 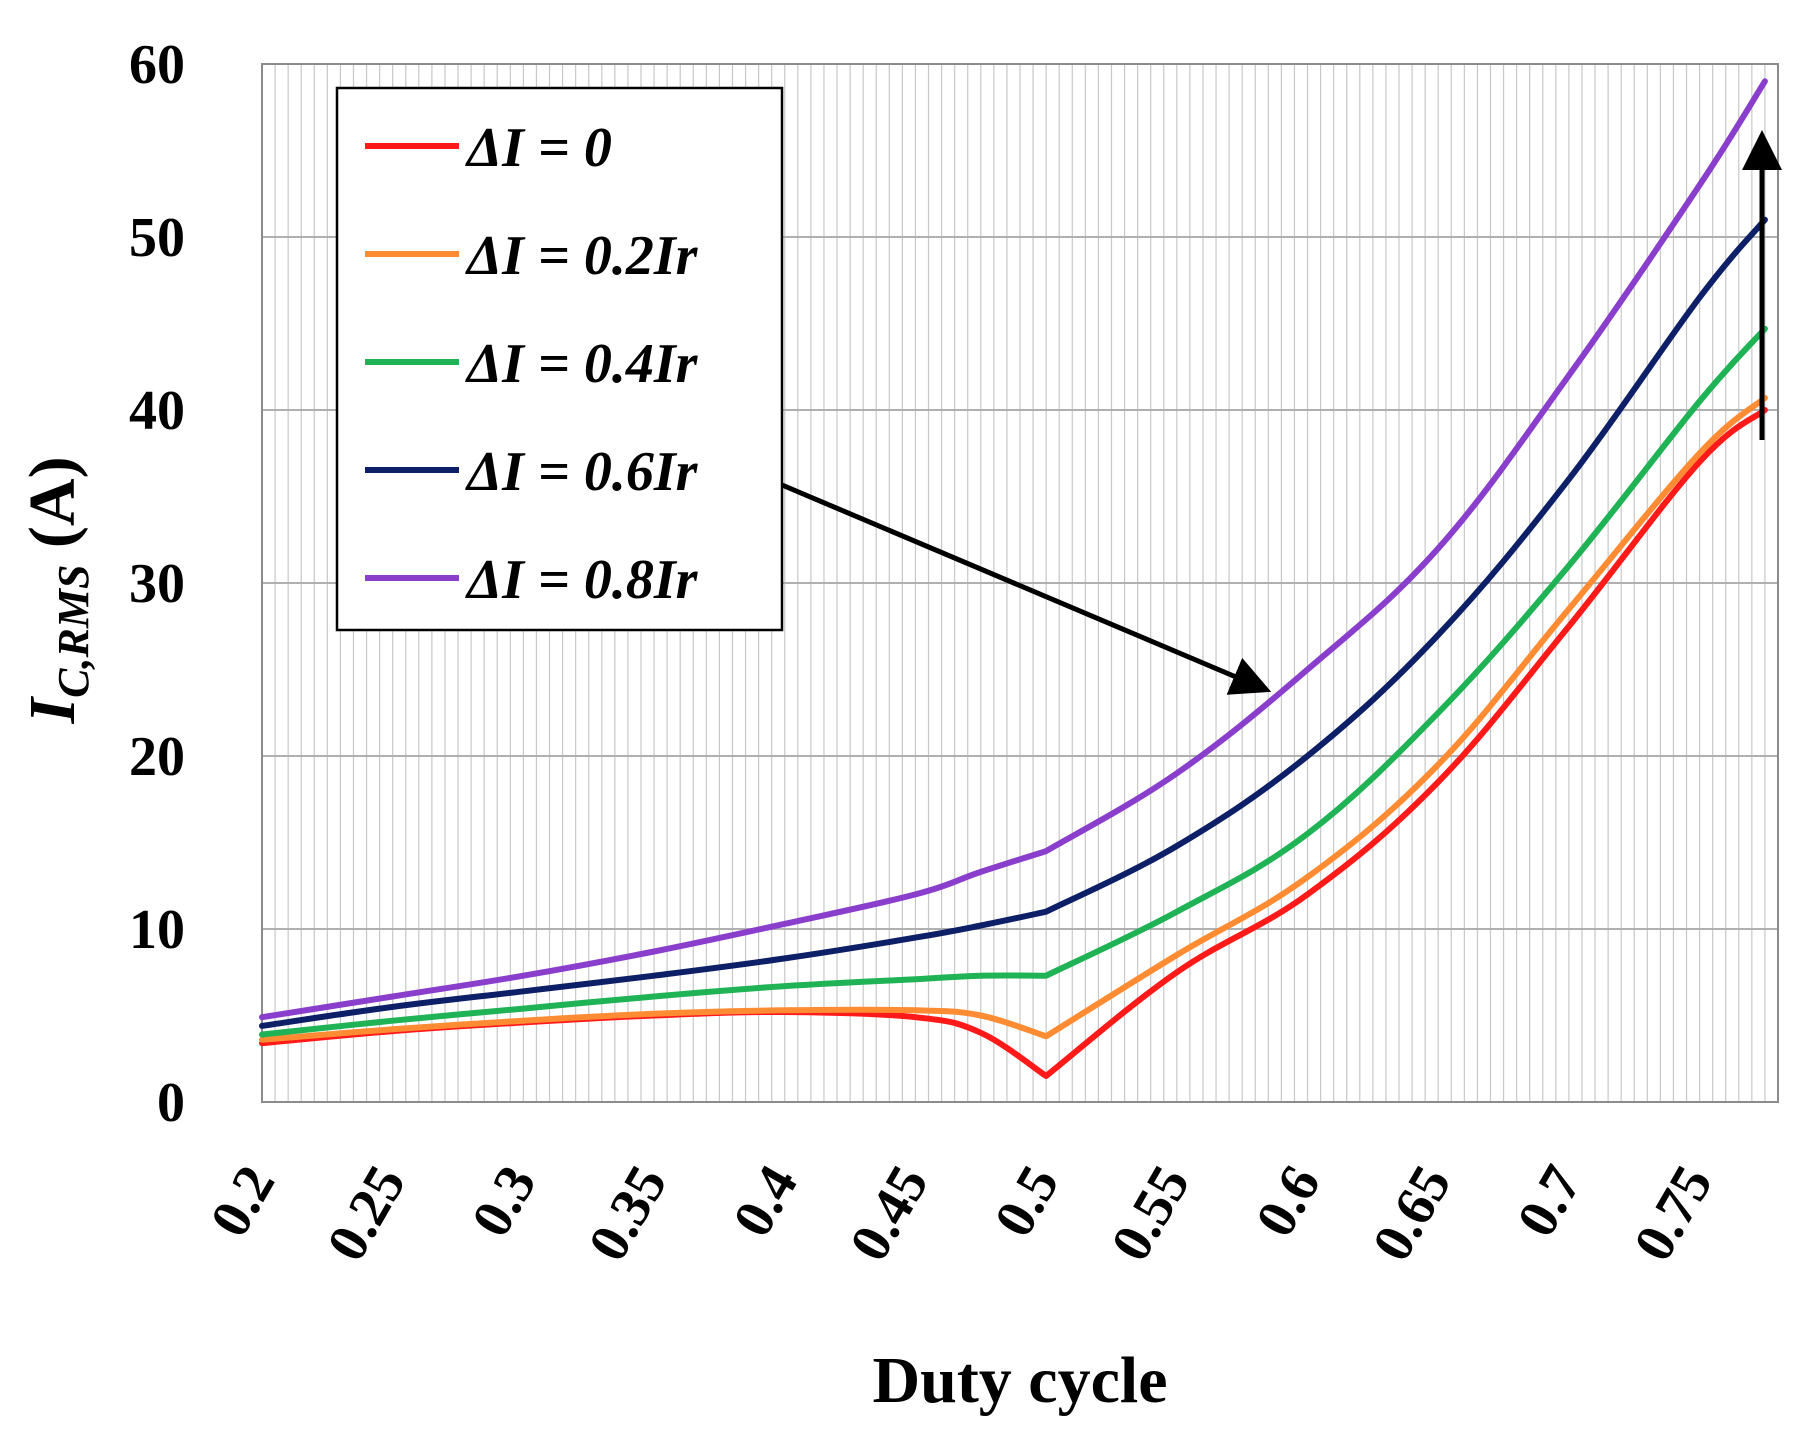 I want to click on x-tick-label: 0.35, so click(x=628, y=1214).